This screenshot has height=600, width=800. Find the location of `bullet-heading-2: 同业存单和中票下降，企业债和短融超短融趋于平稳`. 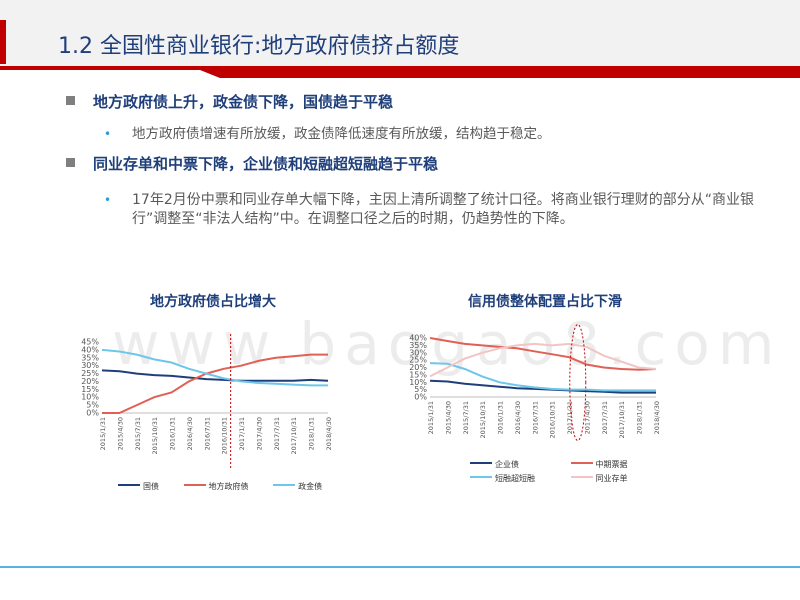

bullet-heading-2: 同业存单和中票下降，企业债和短融超短融趋于平稳 is located at coordinates (252, 163).